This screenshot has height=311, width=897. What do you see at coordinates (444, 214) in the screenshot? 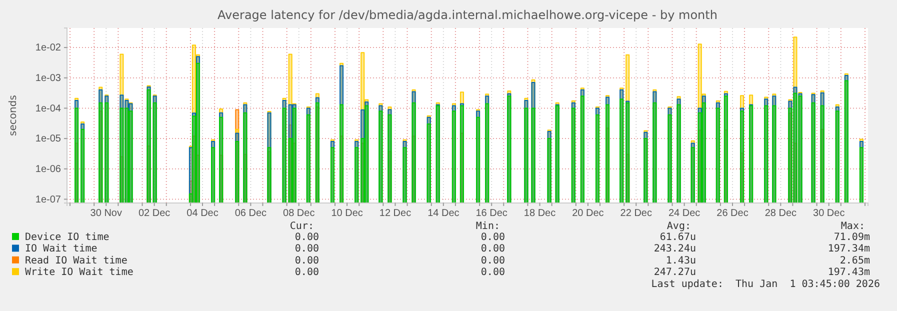
I see `x-tick-label: 14 Dec` at bounding box center [444, 214].